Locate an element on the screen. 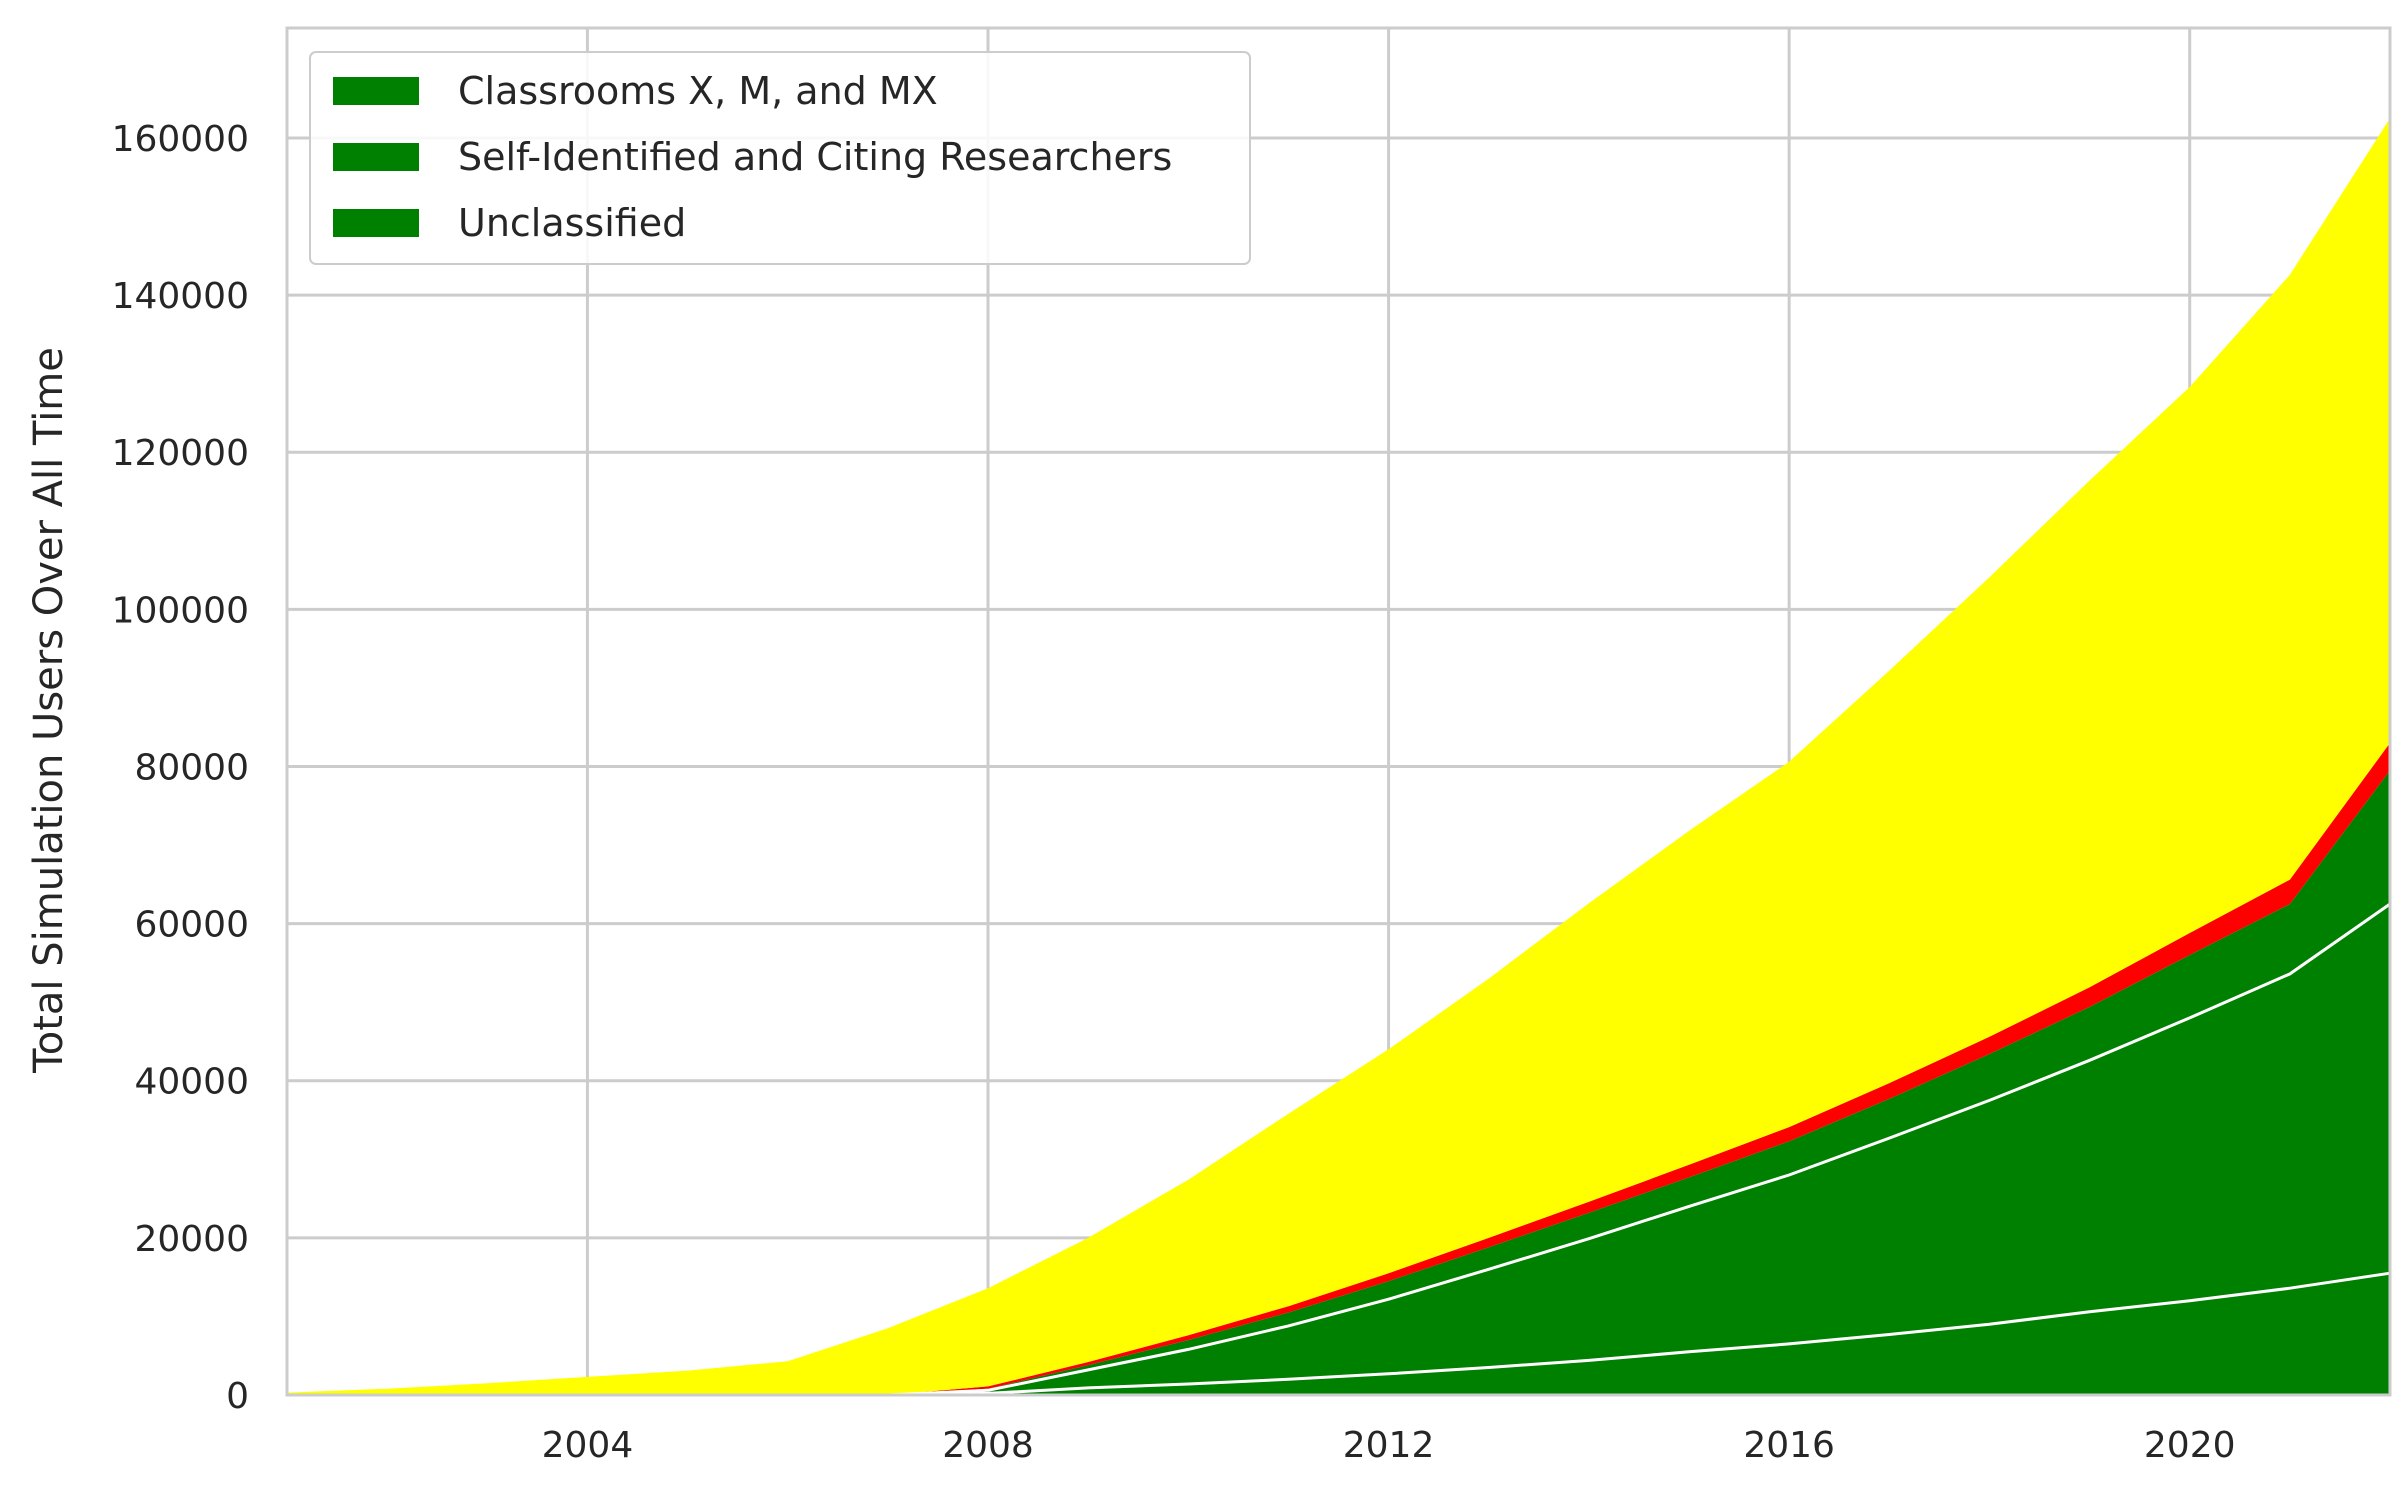 The height and width of the screenshot is (1501, 2407). legend-label: Self-Identified and Citing Researchers is located at coordinates (815, 157).